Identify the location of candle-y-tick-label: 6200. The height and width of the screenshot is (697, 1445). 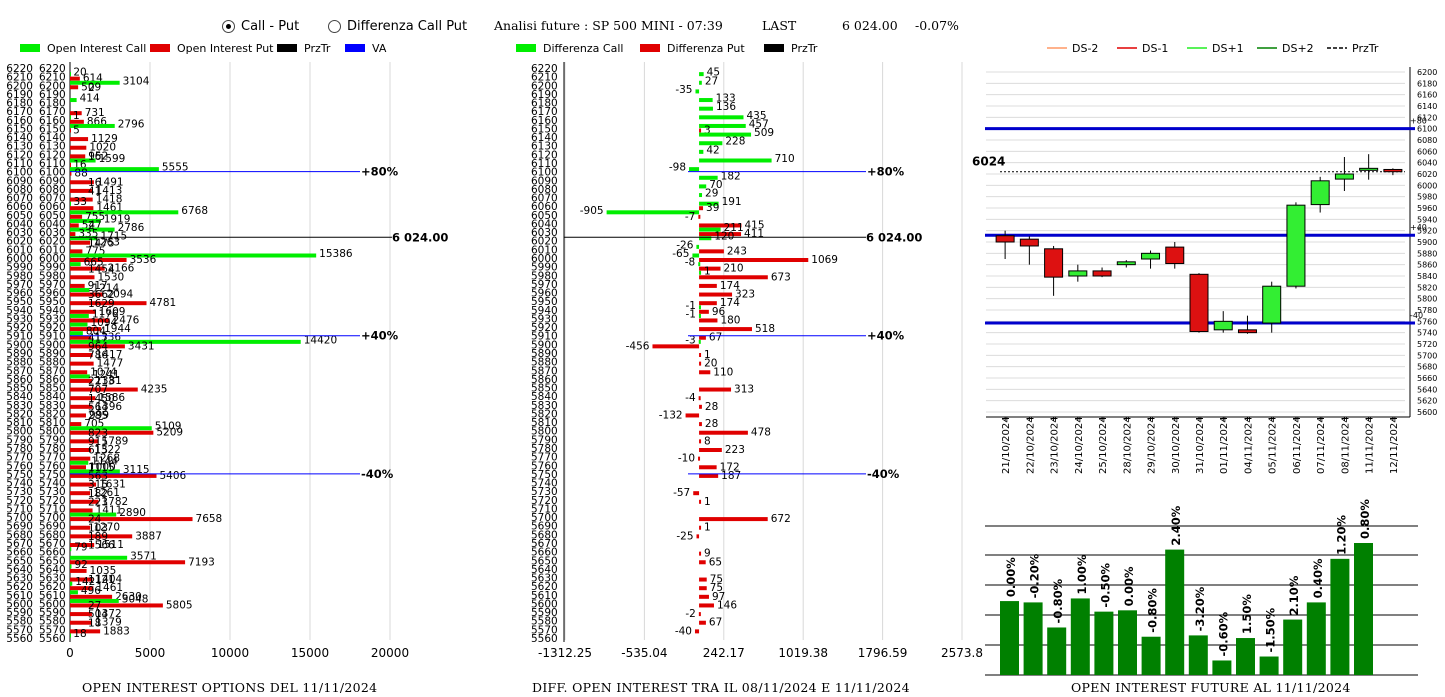
(1427, 72).